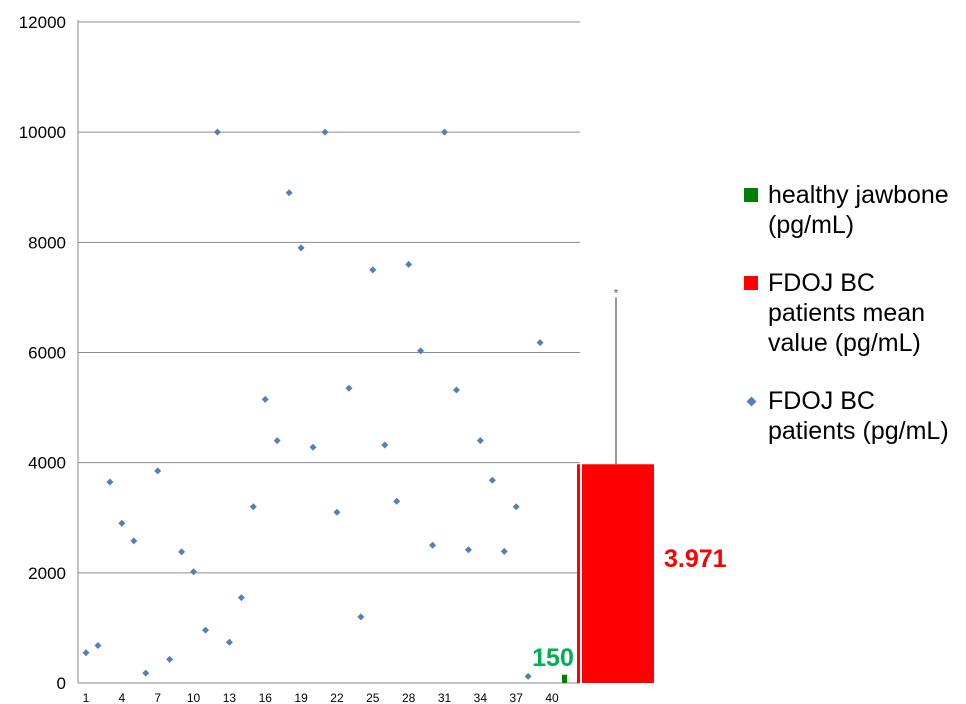  I want to click on x-tick-label: 7, so click(157, 697).